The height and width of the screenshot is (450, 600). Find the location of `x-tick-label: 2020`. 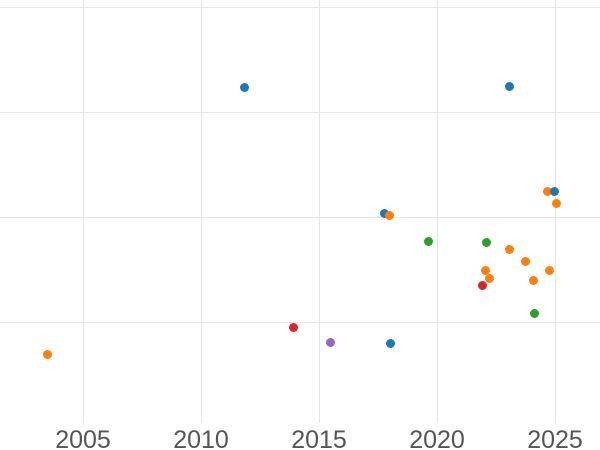

x-tick-label: 2020 is located at coordinates (437, 438).